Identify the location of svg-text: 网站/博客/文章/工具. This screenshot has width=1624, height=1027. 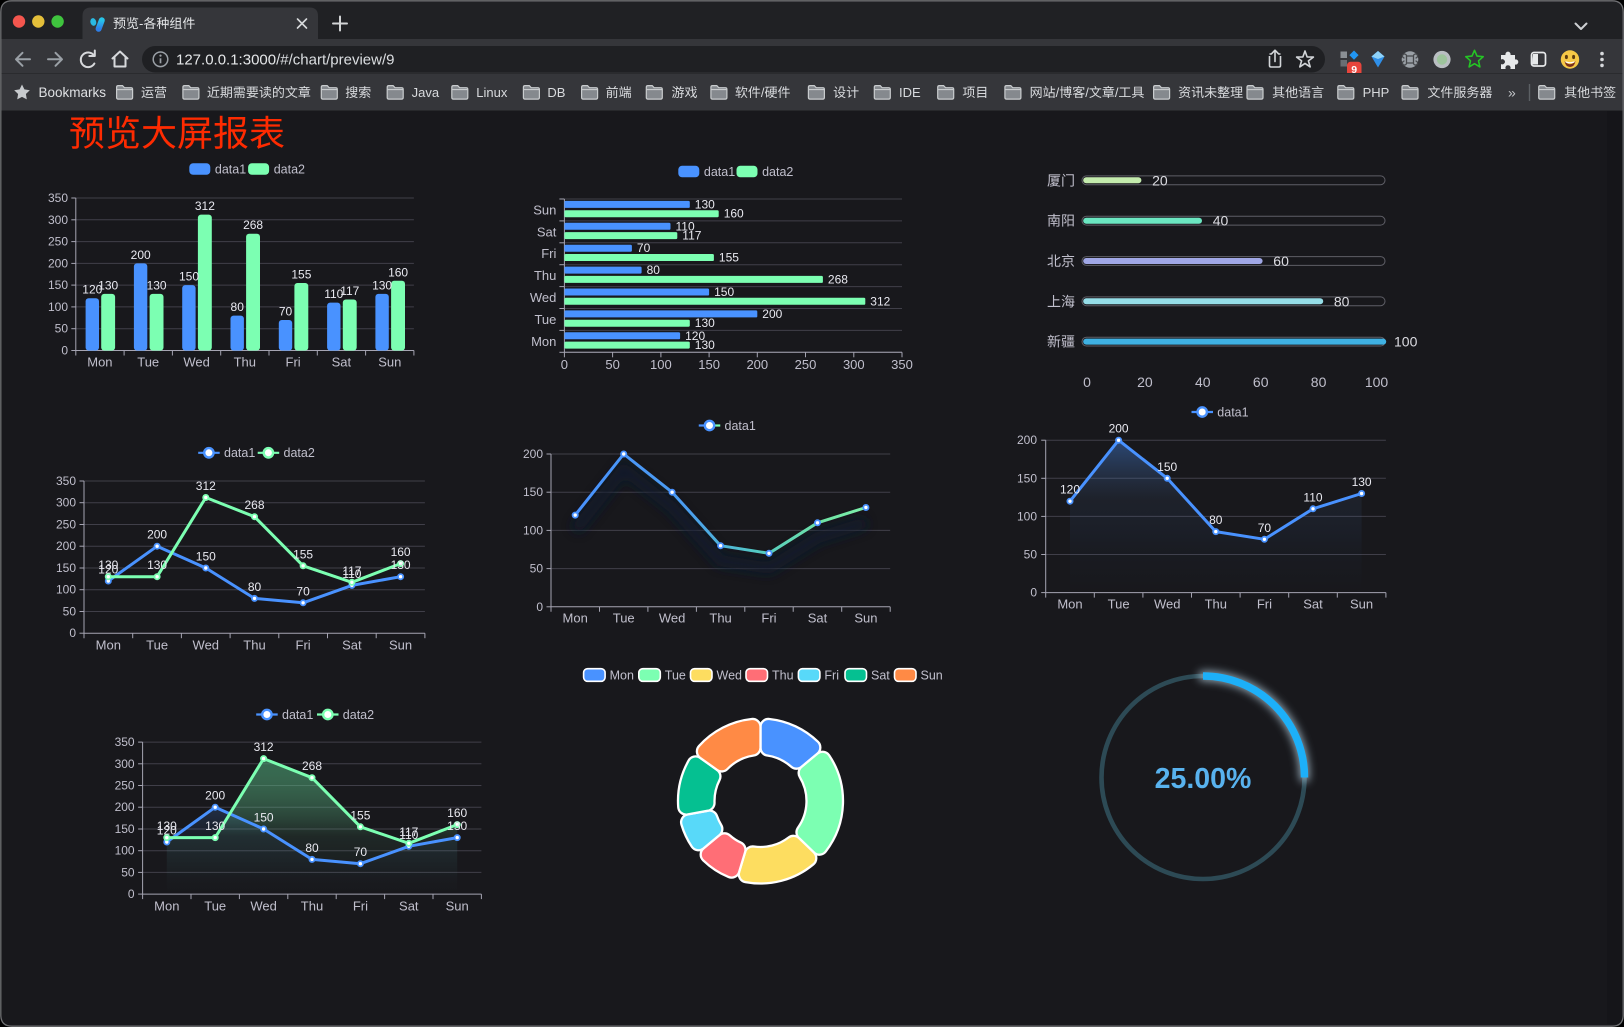
(1087, 92).